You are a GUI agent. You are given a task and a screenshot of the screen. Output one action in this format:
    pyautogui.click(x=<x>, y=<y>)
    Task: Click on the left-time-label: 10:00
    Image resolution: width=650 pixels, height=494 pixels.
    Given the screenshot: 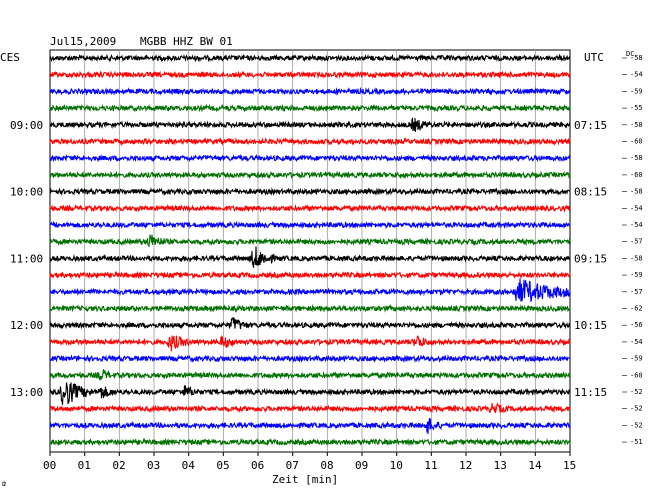 What is the action you would take?
    pyautogui.click(x=26, y=192)
    